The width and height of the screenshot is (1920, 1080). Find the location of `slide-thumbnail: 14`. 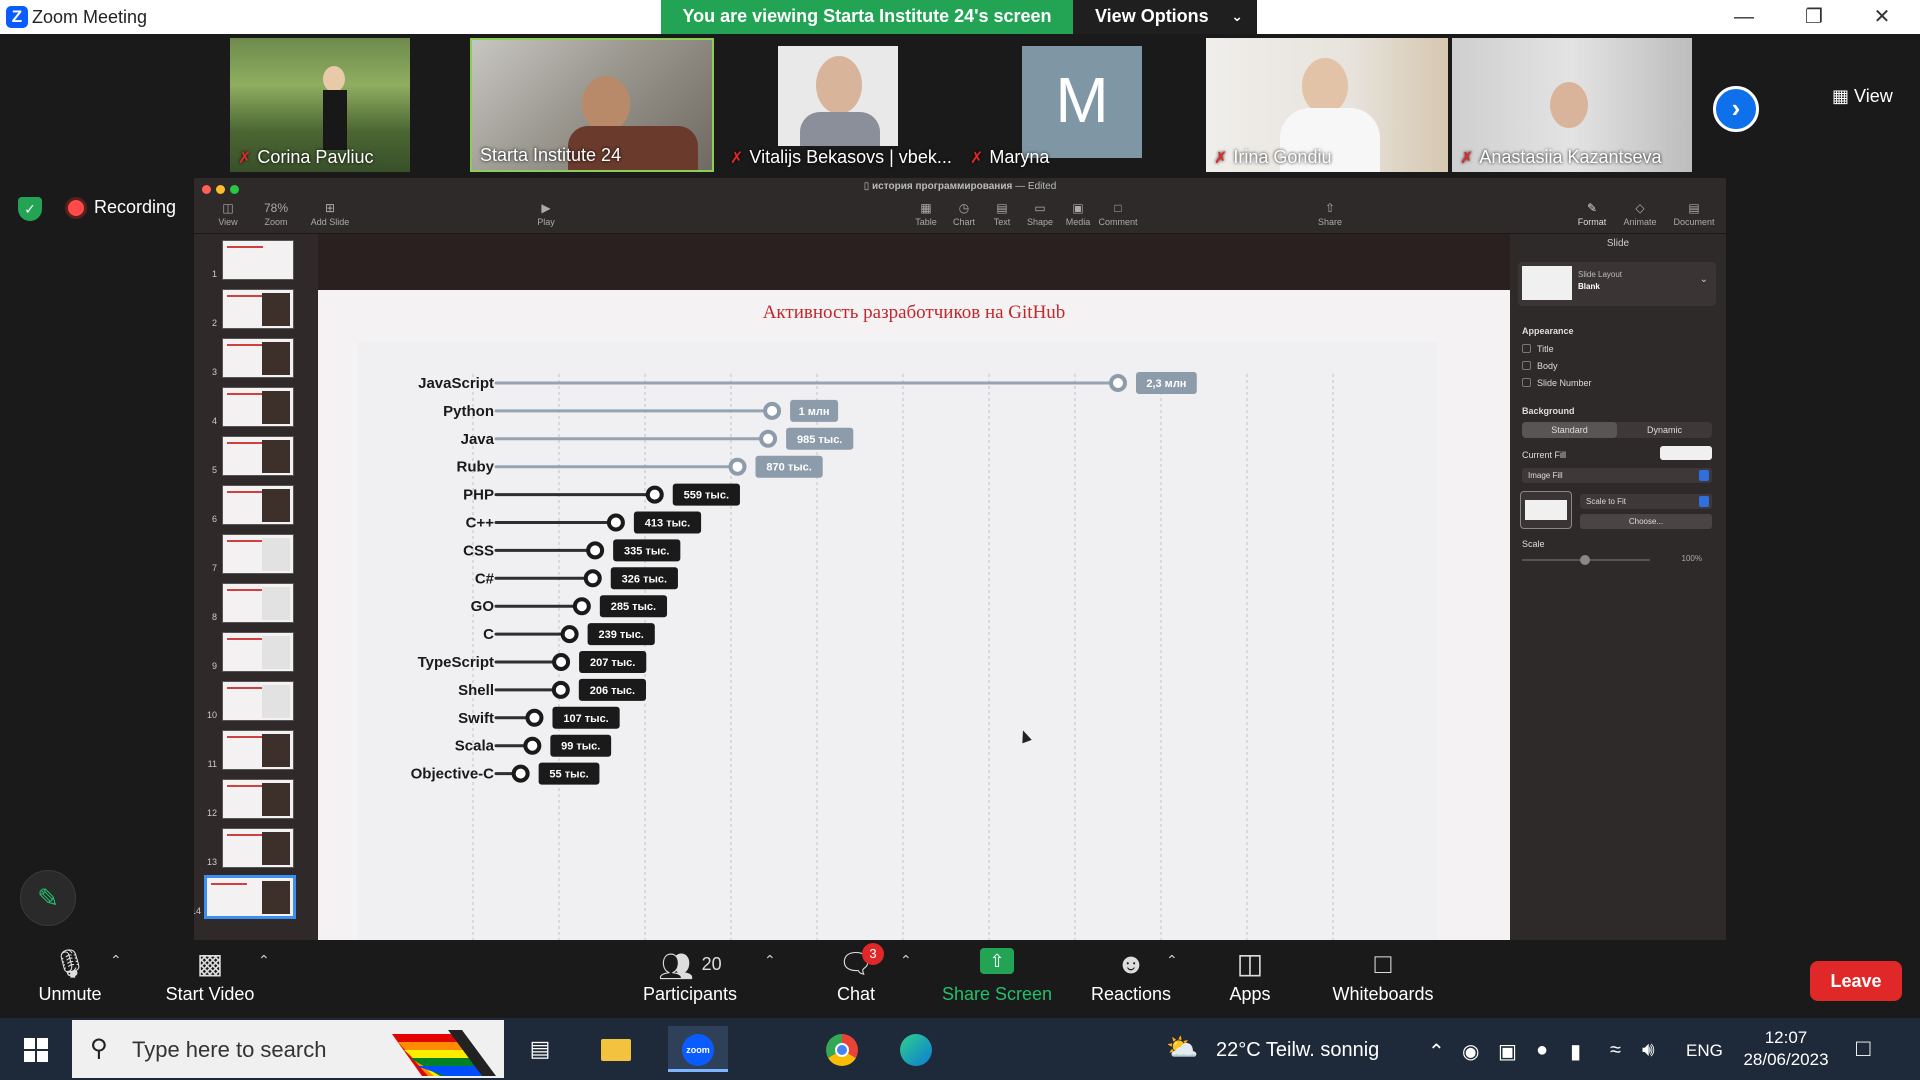

slide-thumbnail: 14 is located at coordinates (245, 897).